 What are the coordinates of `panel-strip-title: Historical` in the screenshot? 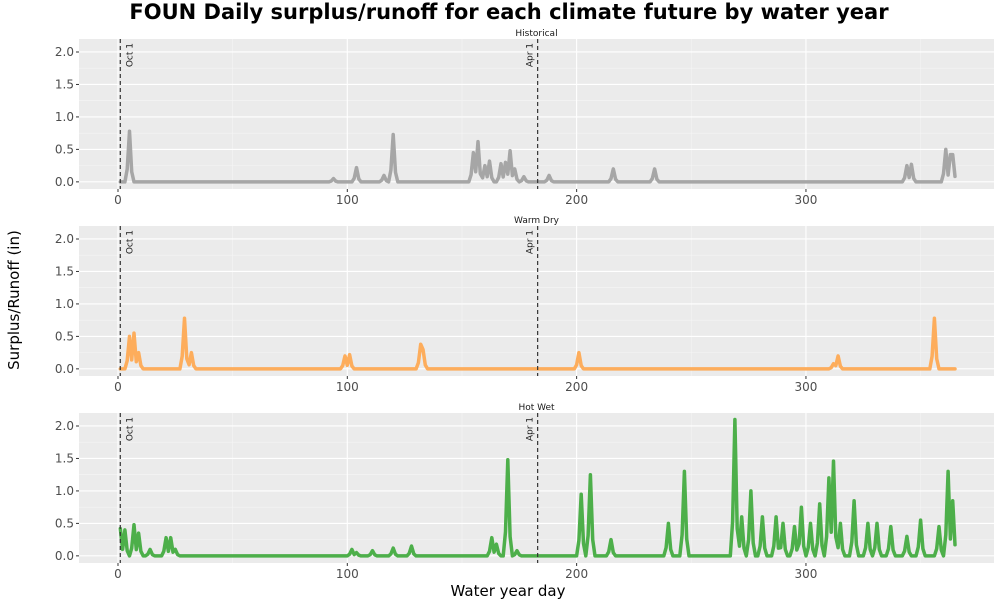 It's located at (536, 34).